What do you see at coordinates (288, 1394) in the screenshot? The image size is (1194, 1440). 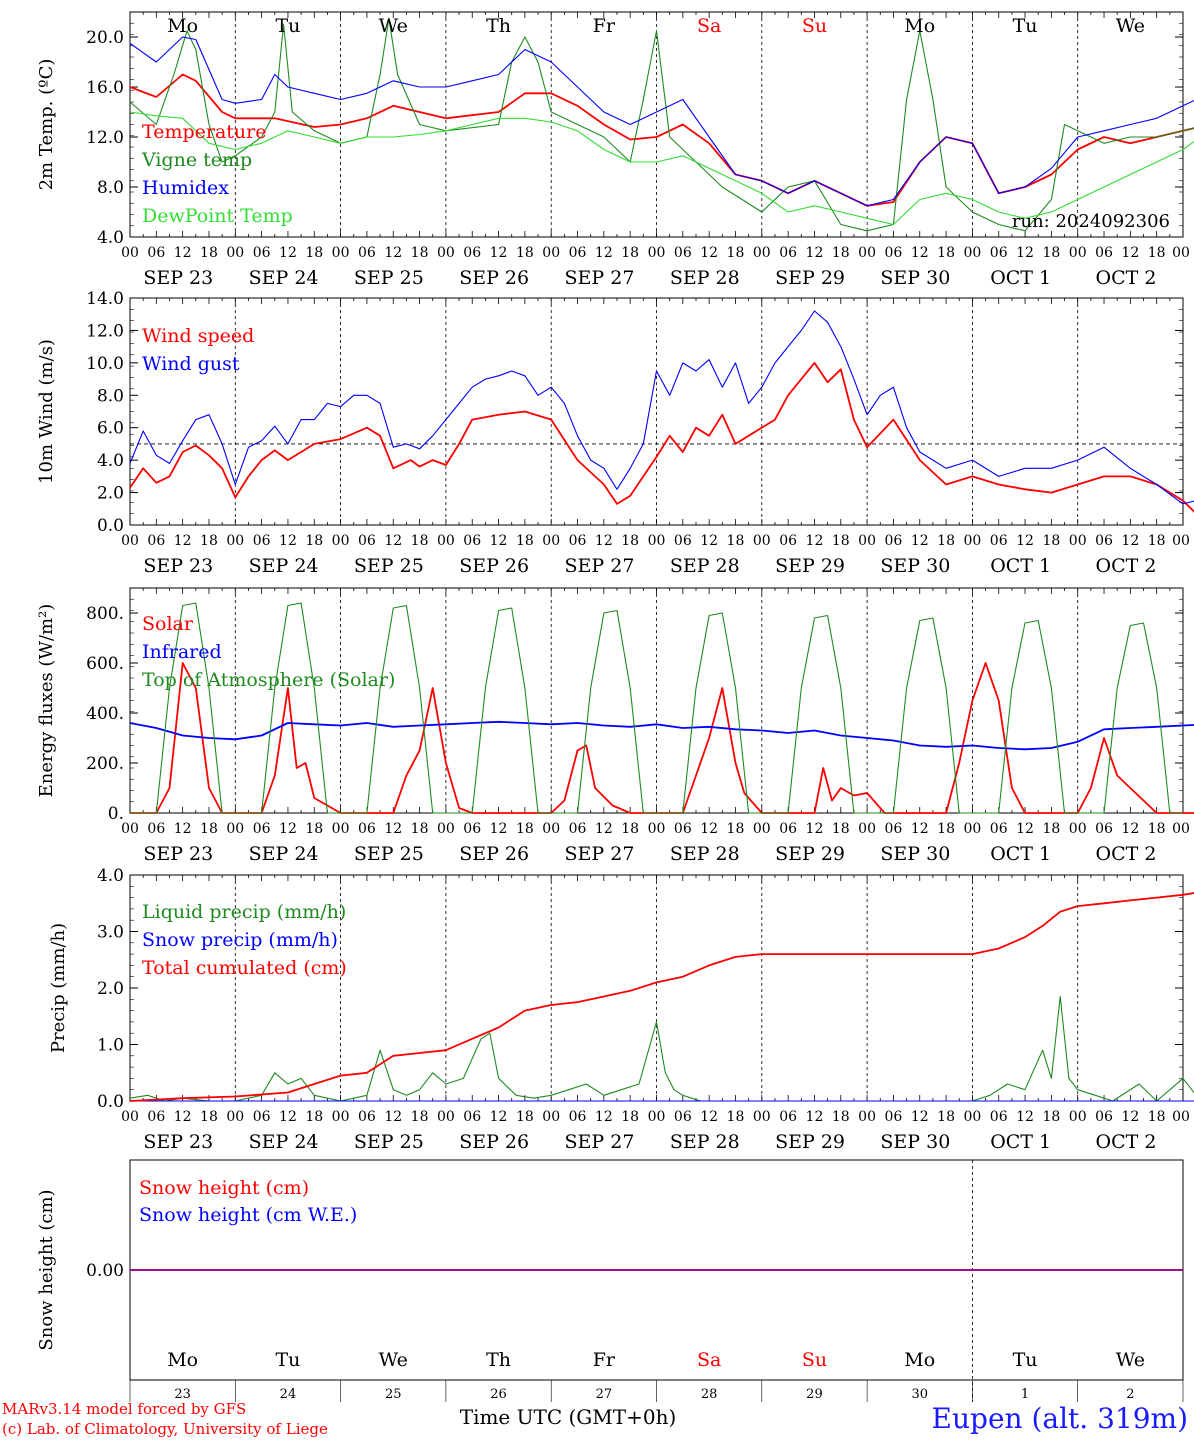 I see `day-number-label: 24` at bounding box center [288, 1394].